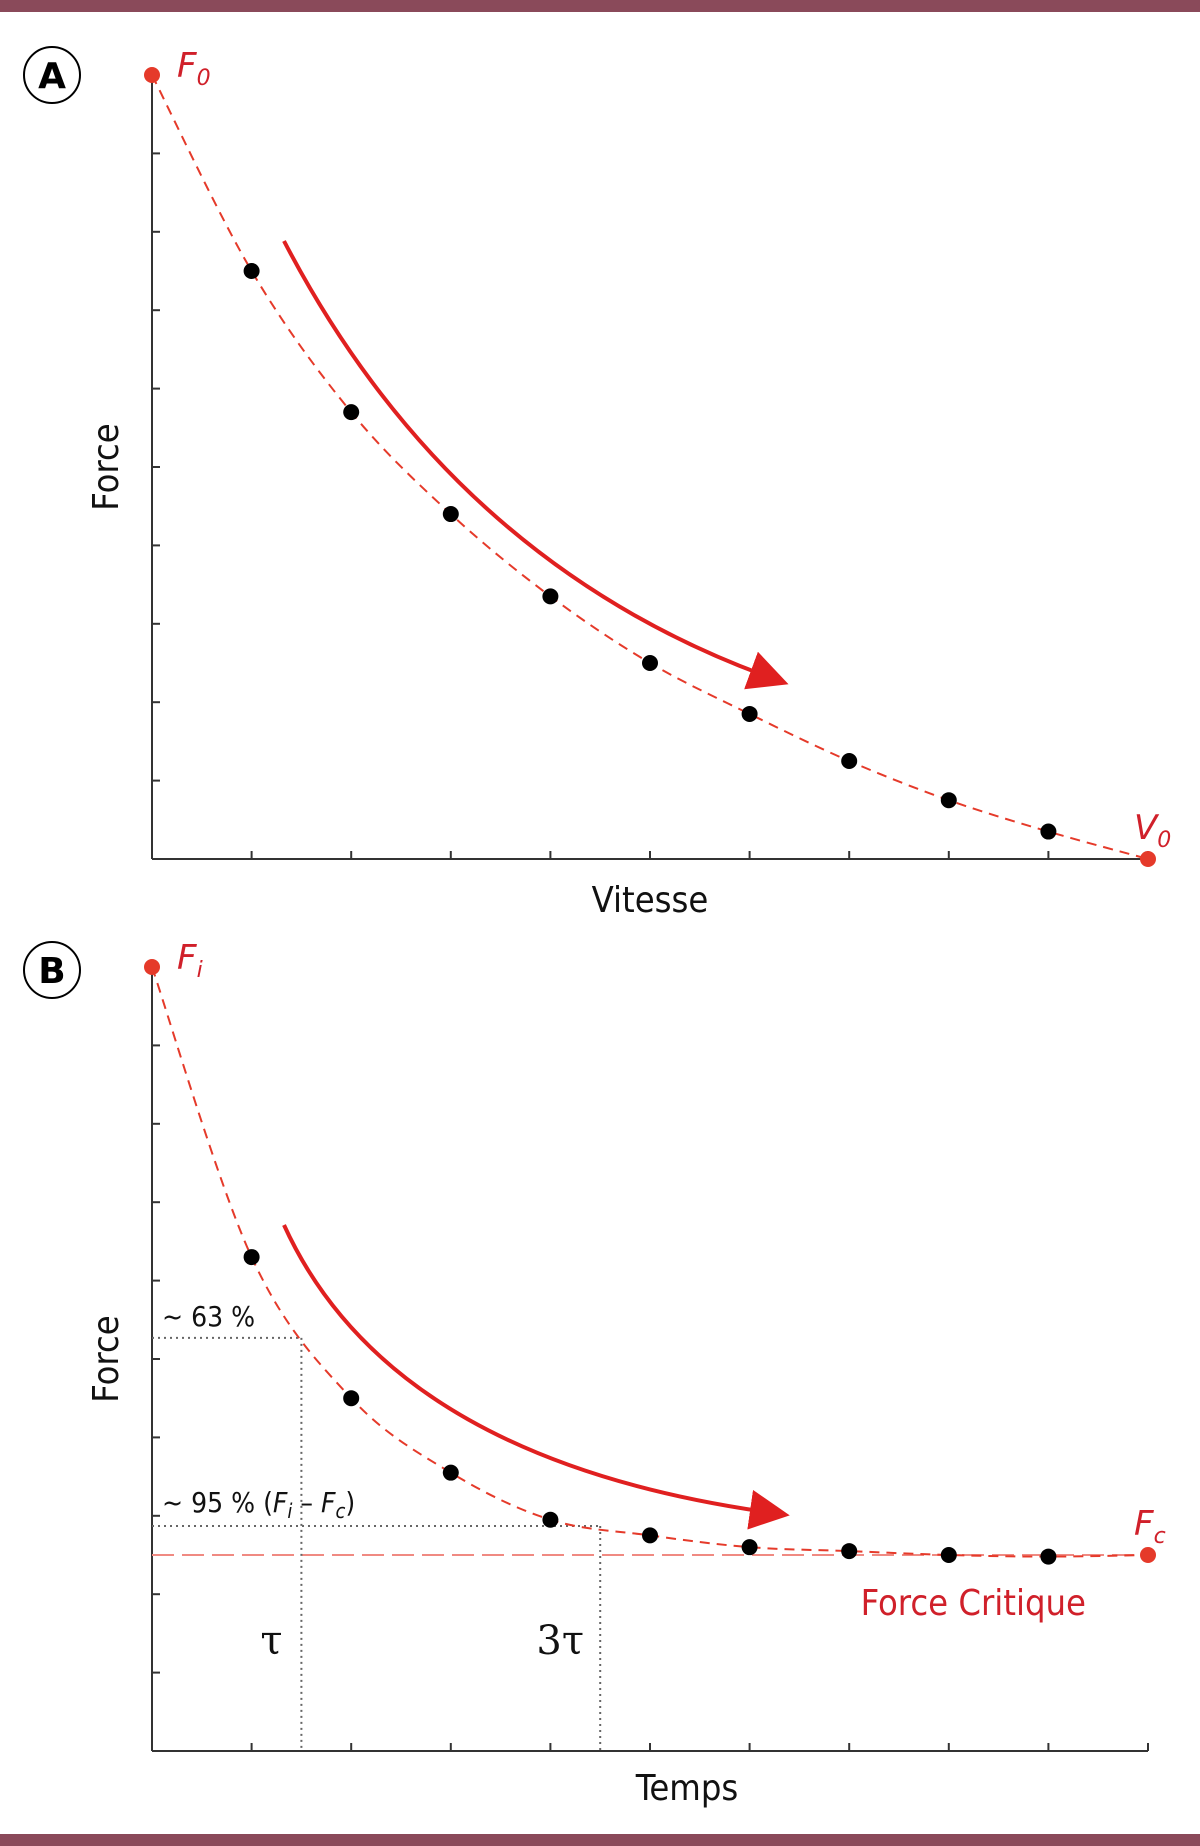 The width and height of the screenshot is (1200, 1846). What do you see at coordinates (535, 465) in the screenshot?
I see `panel-a-trend-arrow` at bounding box center [535, 465].